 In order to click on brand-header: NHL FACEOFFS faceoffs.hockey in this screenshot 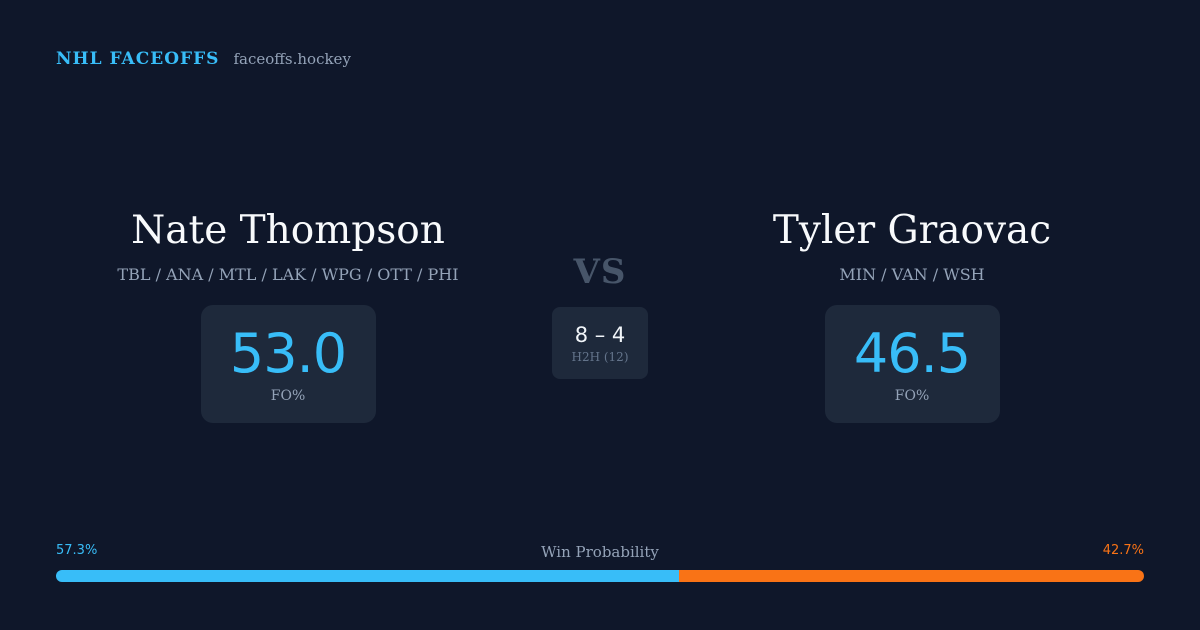, I will do `click(203, 59)`.